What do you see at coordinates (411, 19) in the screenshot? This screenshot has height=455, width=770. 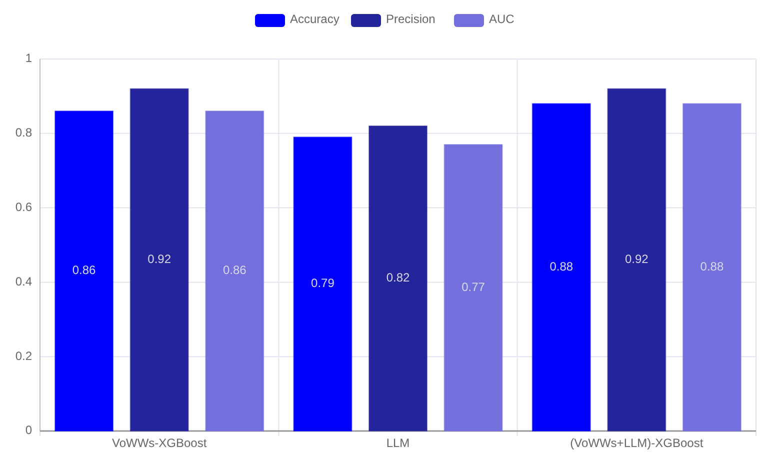 I see `legend-label: Precision` at bounding box center [411, 19].